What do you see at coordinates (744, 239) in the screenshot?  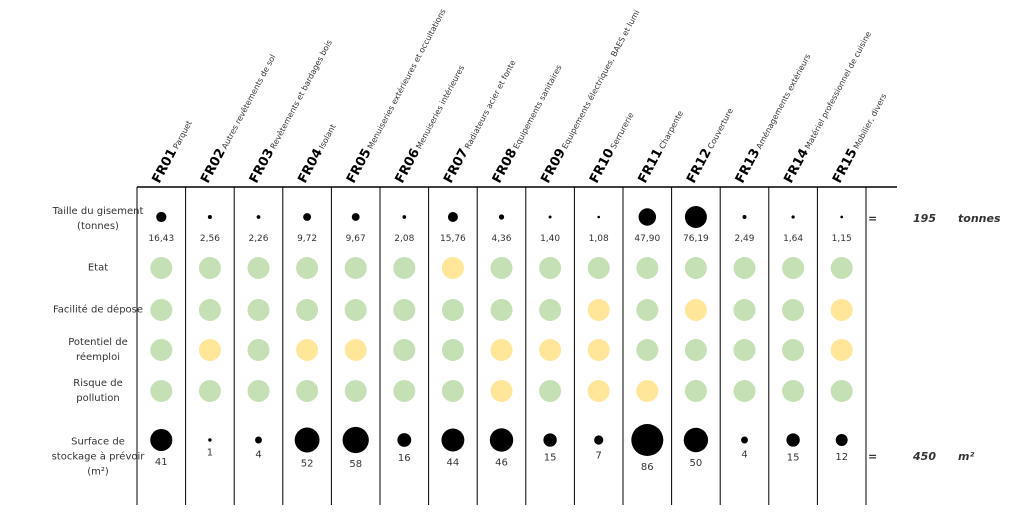 I see `value-label: 2,49` at bounding box center [744, 239].